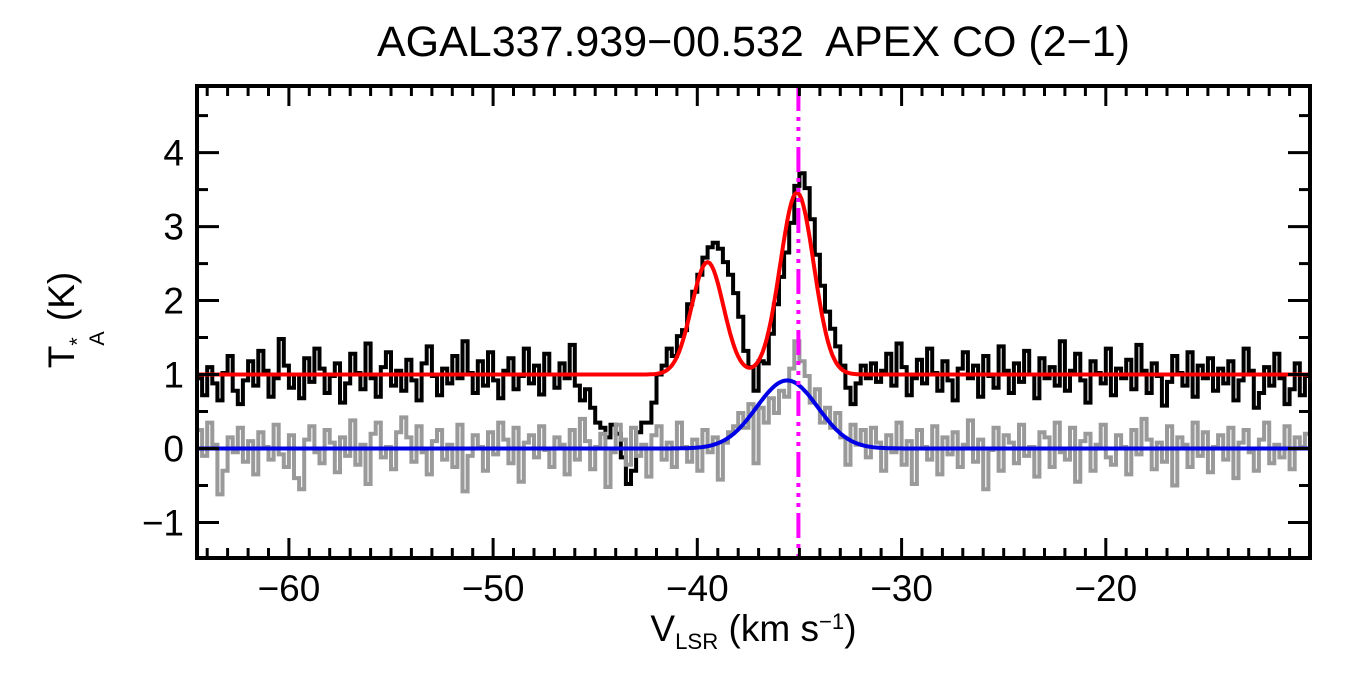  I want to click on y-tick-label: 3, so click(173, 227).